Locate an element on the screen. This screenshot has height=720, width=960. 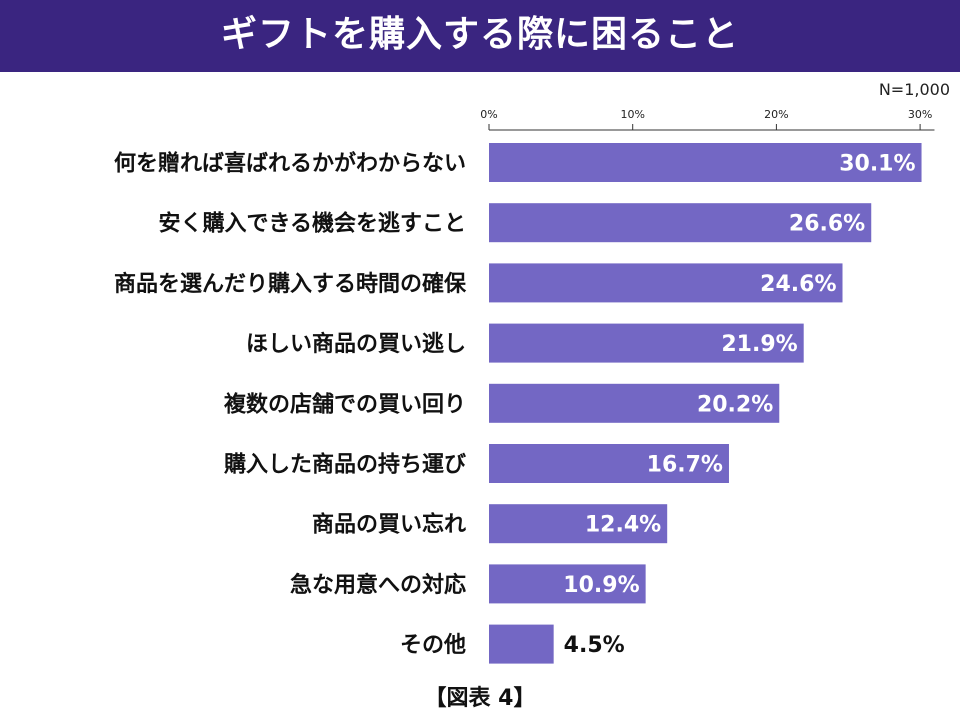
chart-title: ギフトを購入する際に困ること is located at coordinates (479, 34).